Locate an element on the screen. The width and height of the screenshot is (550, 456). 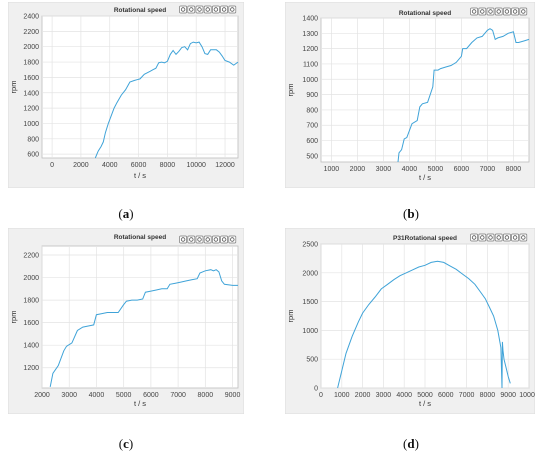
y-tick-label: 2500 is located at coordinates (310, 245).